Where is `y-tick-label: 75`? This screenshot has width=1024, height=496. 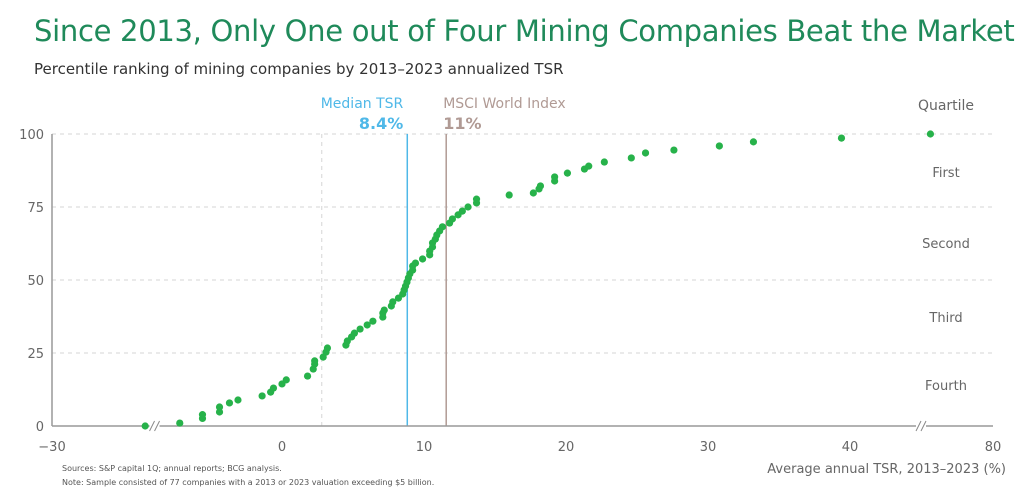
y-tick-label: 75 is located at coordinates (35, 208).